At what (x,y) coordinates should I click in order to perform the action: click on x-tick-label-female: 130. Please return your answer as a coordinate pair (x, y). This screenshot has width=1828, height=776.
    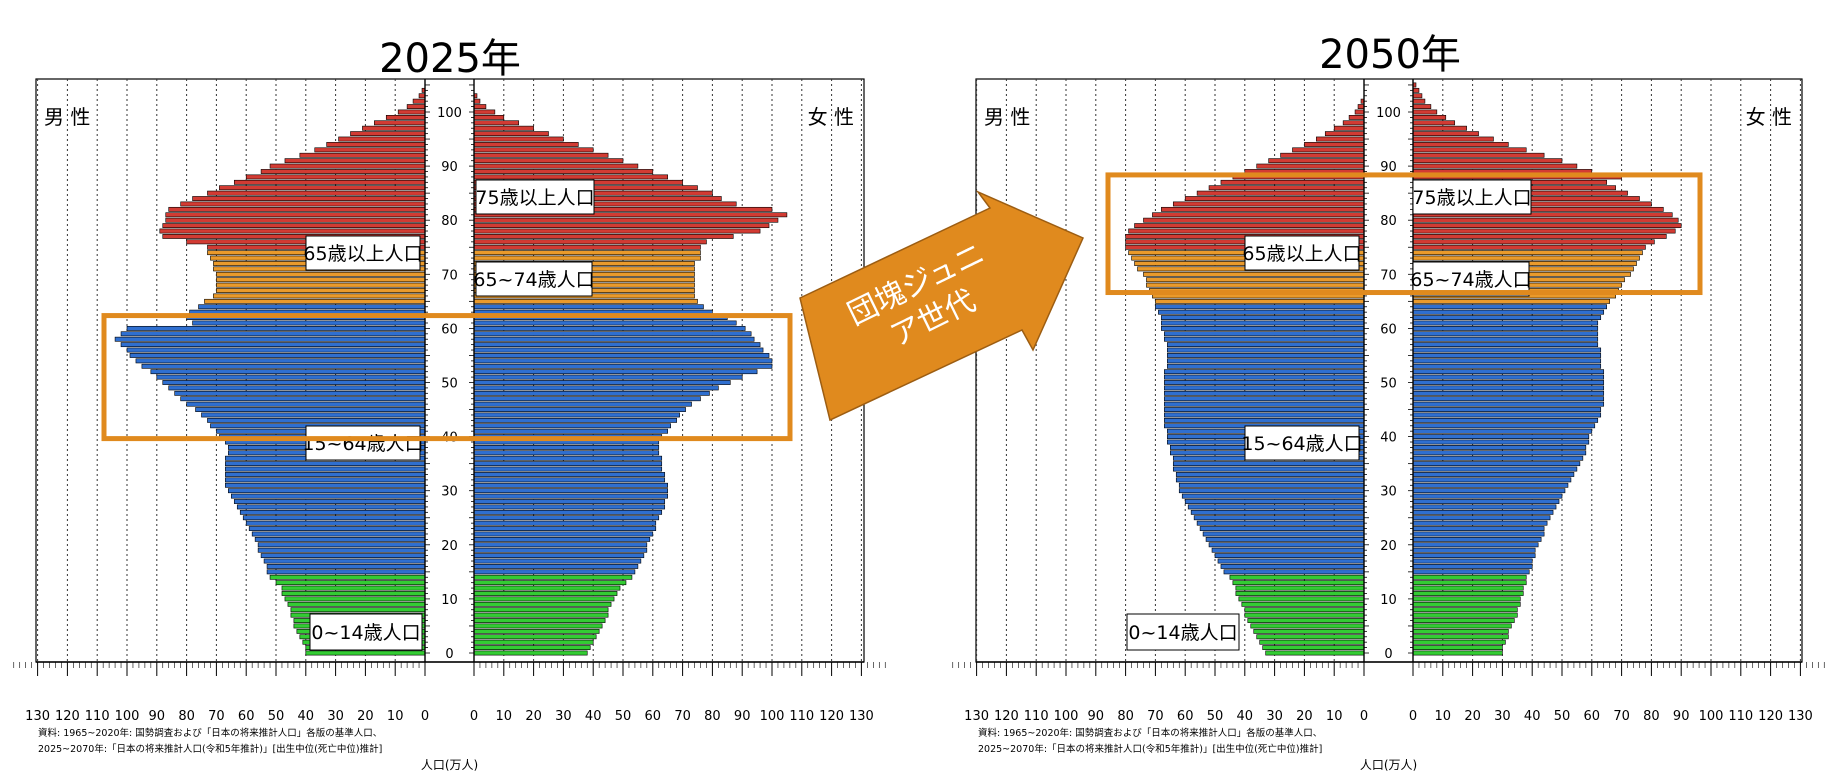
    Looking at the image, I should click on (1800, 716).